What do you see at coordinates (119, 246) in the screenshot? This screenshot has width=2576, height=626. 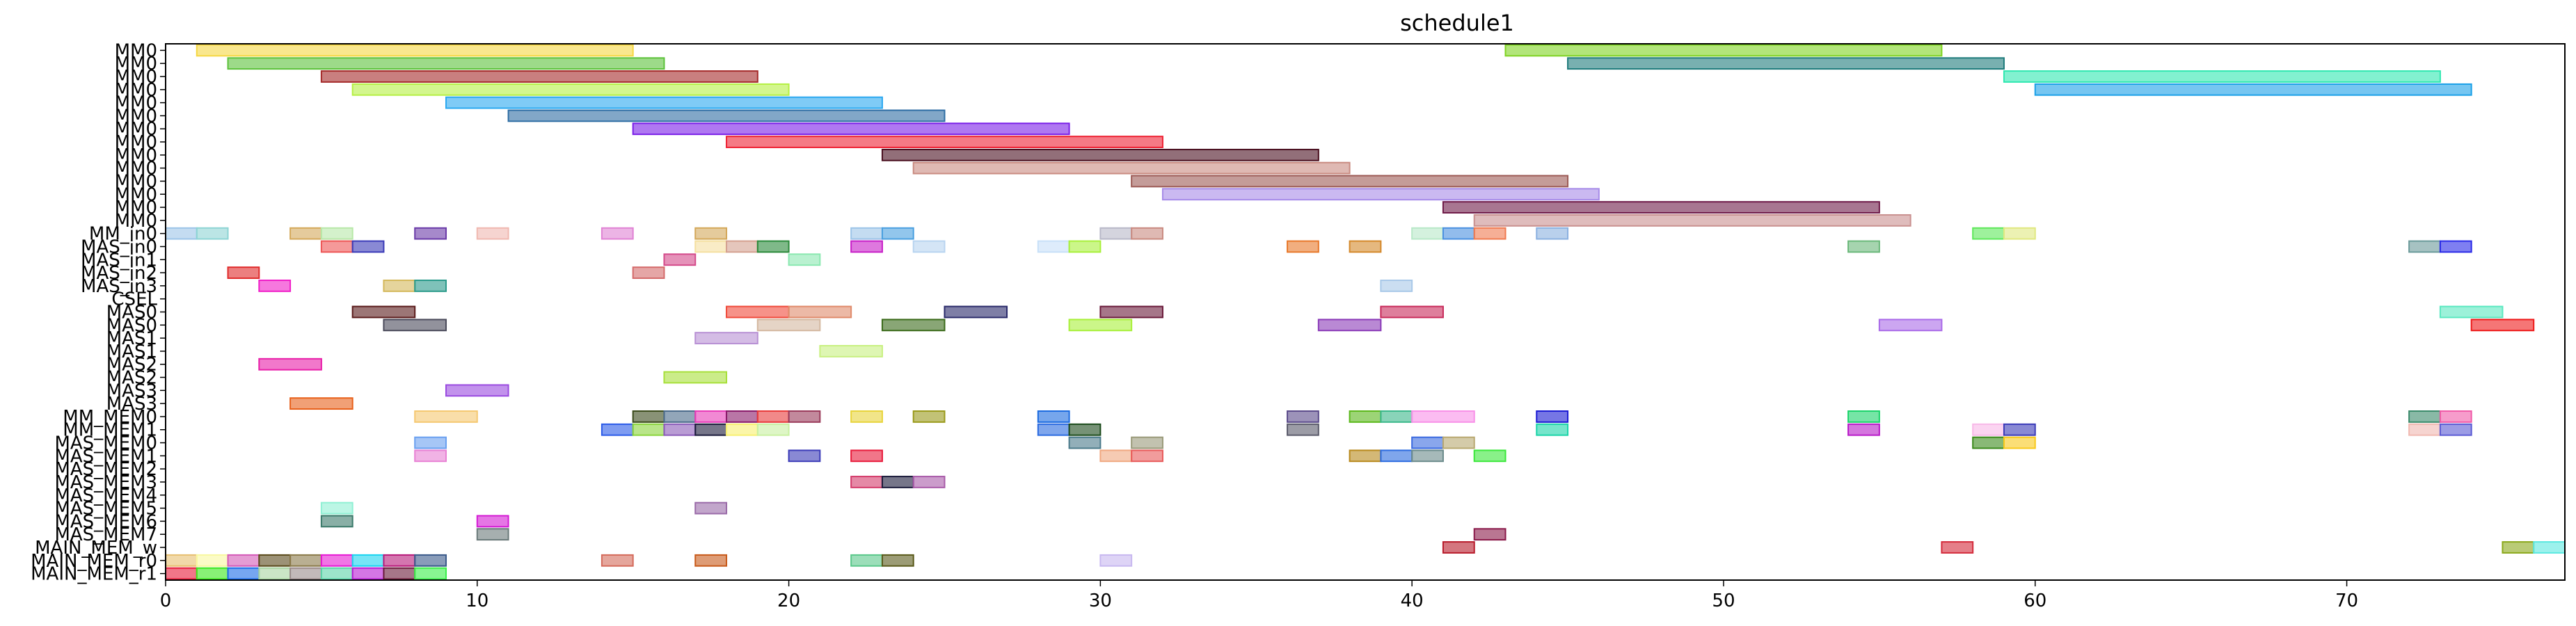 I see `y-tick-label: MAS_in0` at bounding box center [119, 246].